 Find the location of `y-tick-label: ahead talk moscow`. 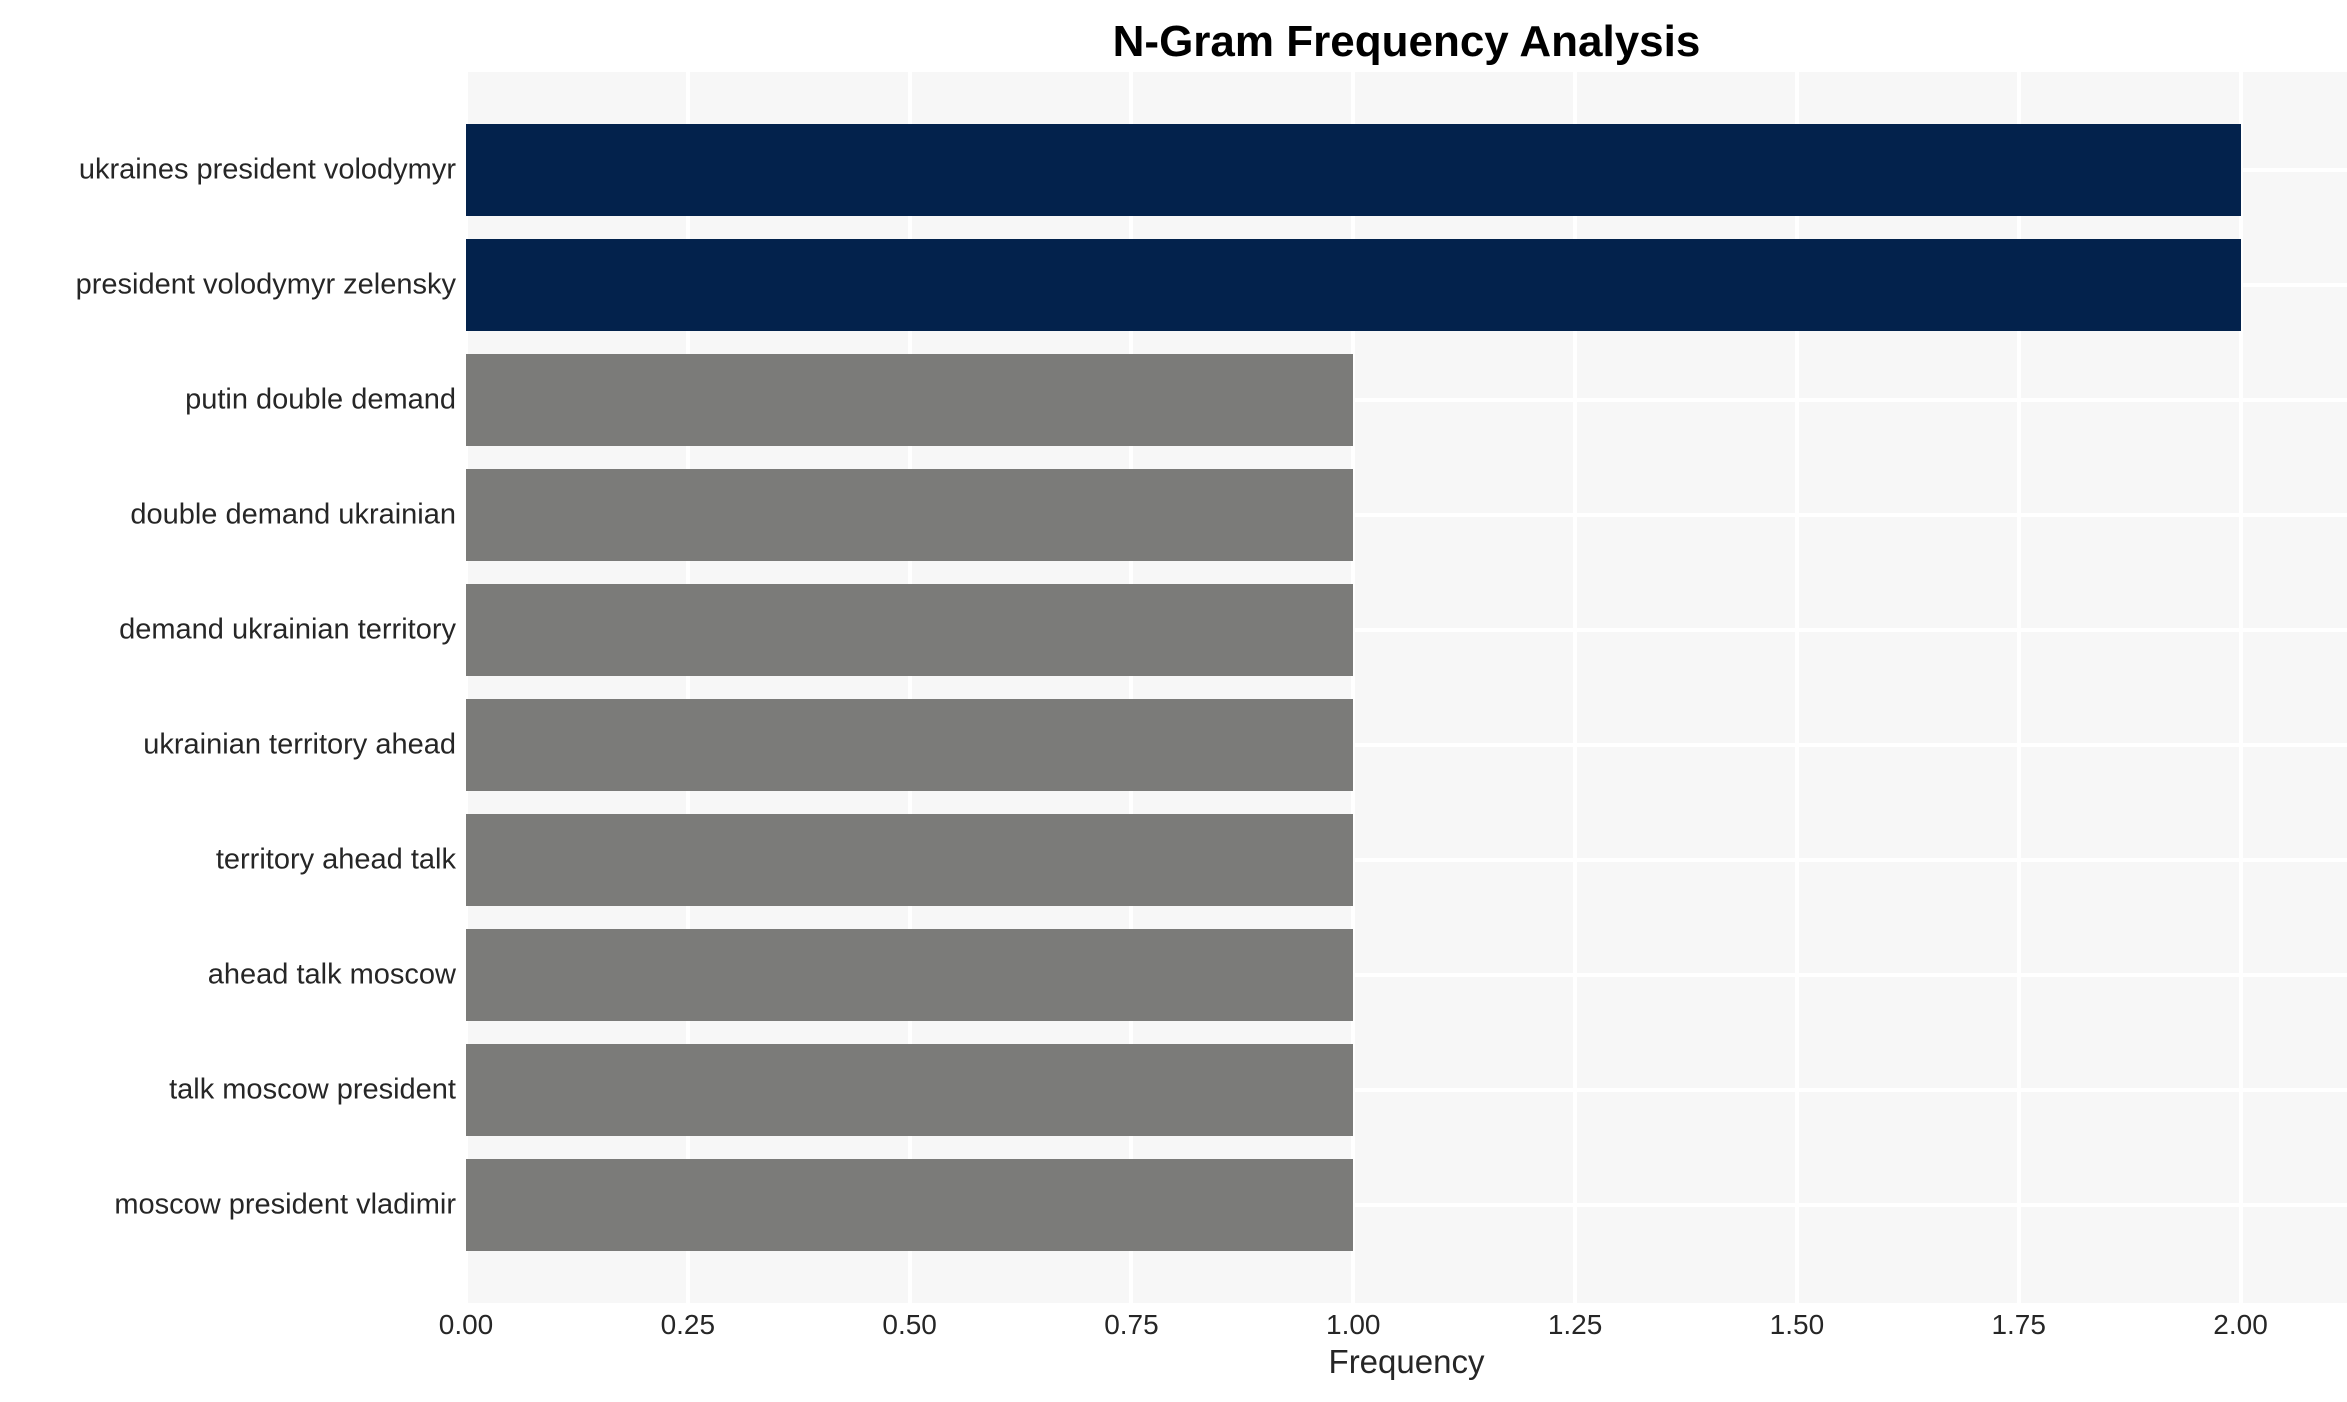

y-tick-label: ahead talk moscow is located at coordinates (331, 974).